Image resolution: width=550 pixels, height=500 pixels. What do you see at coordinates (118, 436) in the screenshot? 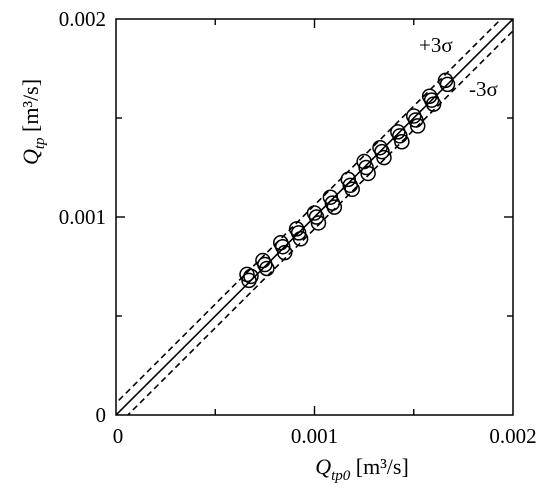
I see `x-tick-label: 0` at bounding box center [118, 436].